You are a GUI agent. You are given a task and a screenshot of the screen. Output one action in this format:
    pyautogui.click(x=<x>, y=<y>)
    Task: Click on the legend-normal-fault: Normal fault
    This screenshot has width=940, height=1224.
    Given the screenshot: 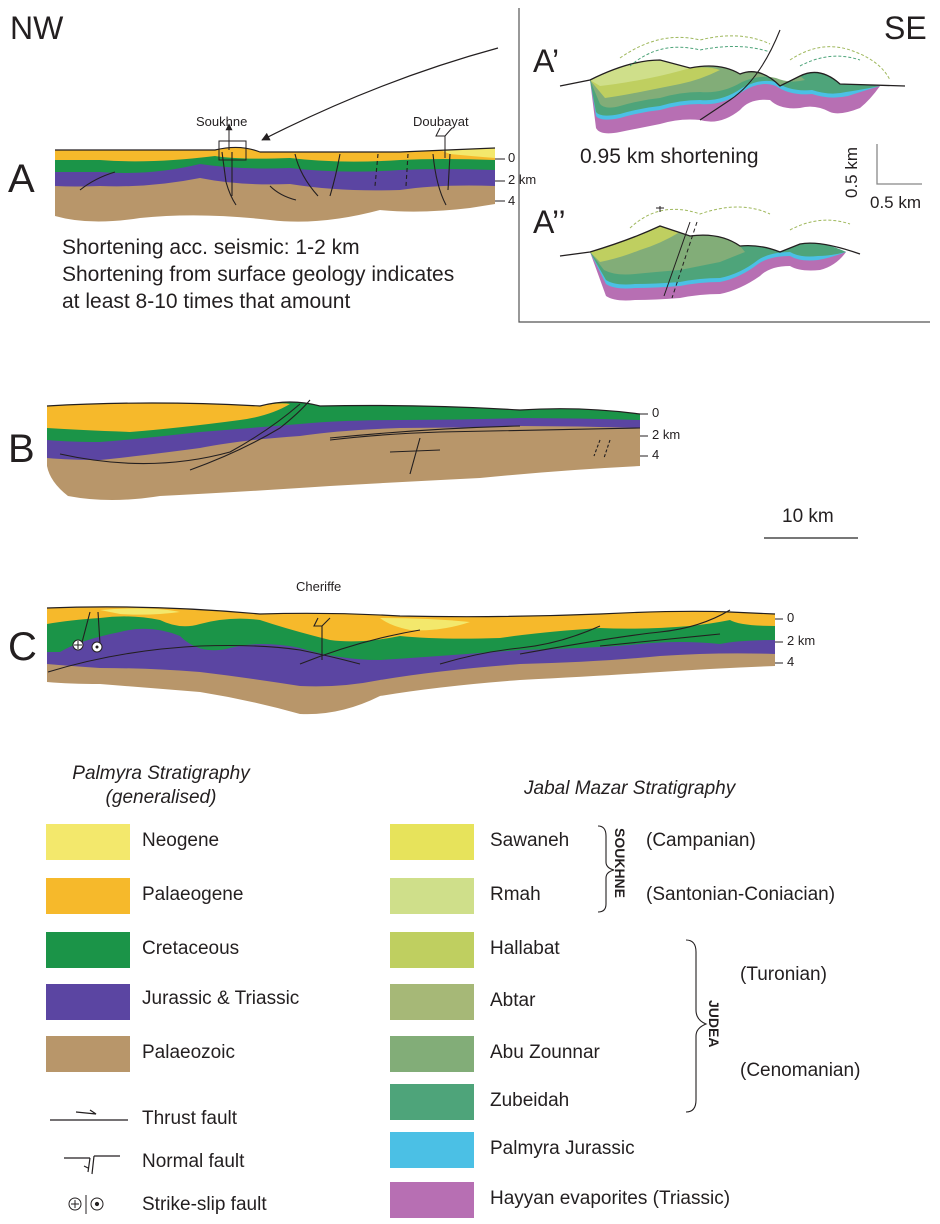 What is the action you would take?
    pyautogui.click(x=193, y=1161)
    